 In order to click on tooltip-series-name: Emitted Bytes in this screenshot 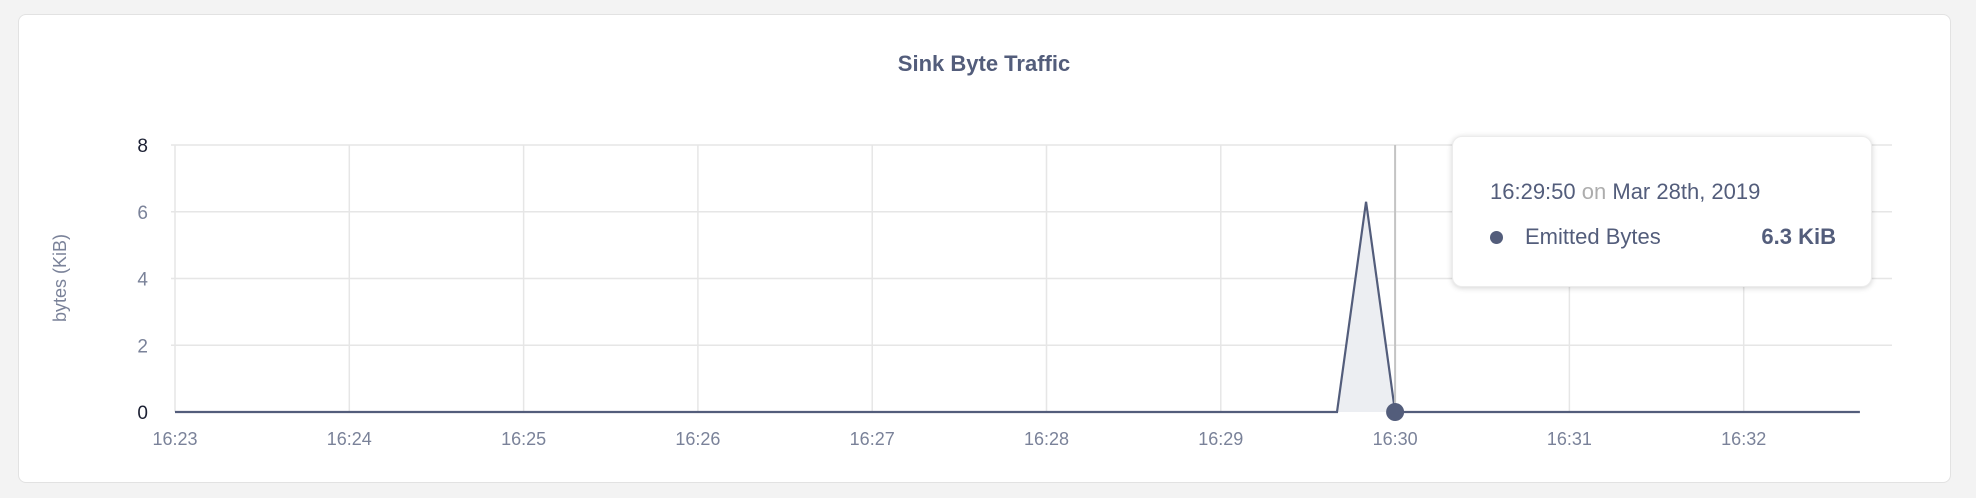, I will do `click(1593, 236)`.